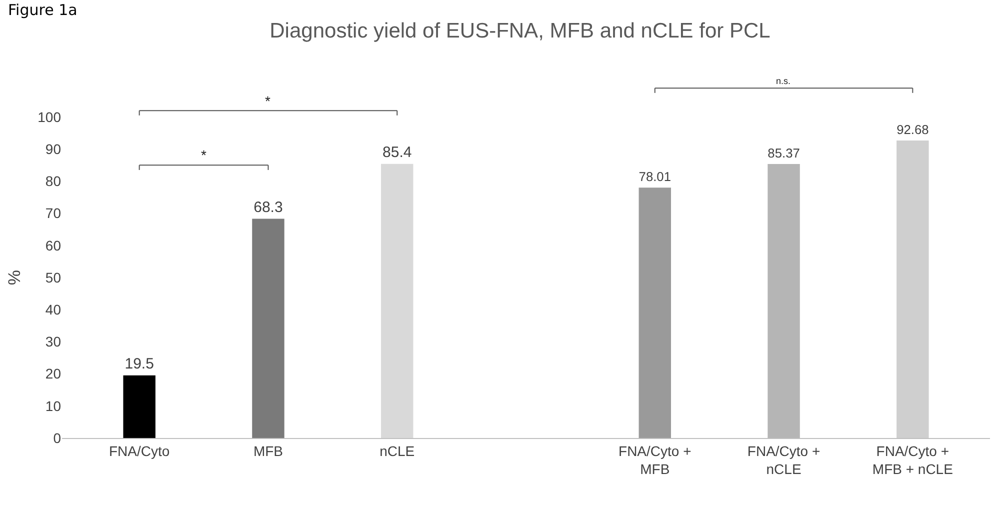 This screenshot has width=1000, height=507. What do you see at coordinates (53, 149) in the screenshot?
I see `y-tick-label: 90` at bounding box center [53, 149].